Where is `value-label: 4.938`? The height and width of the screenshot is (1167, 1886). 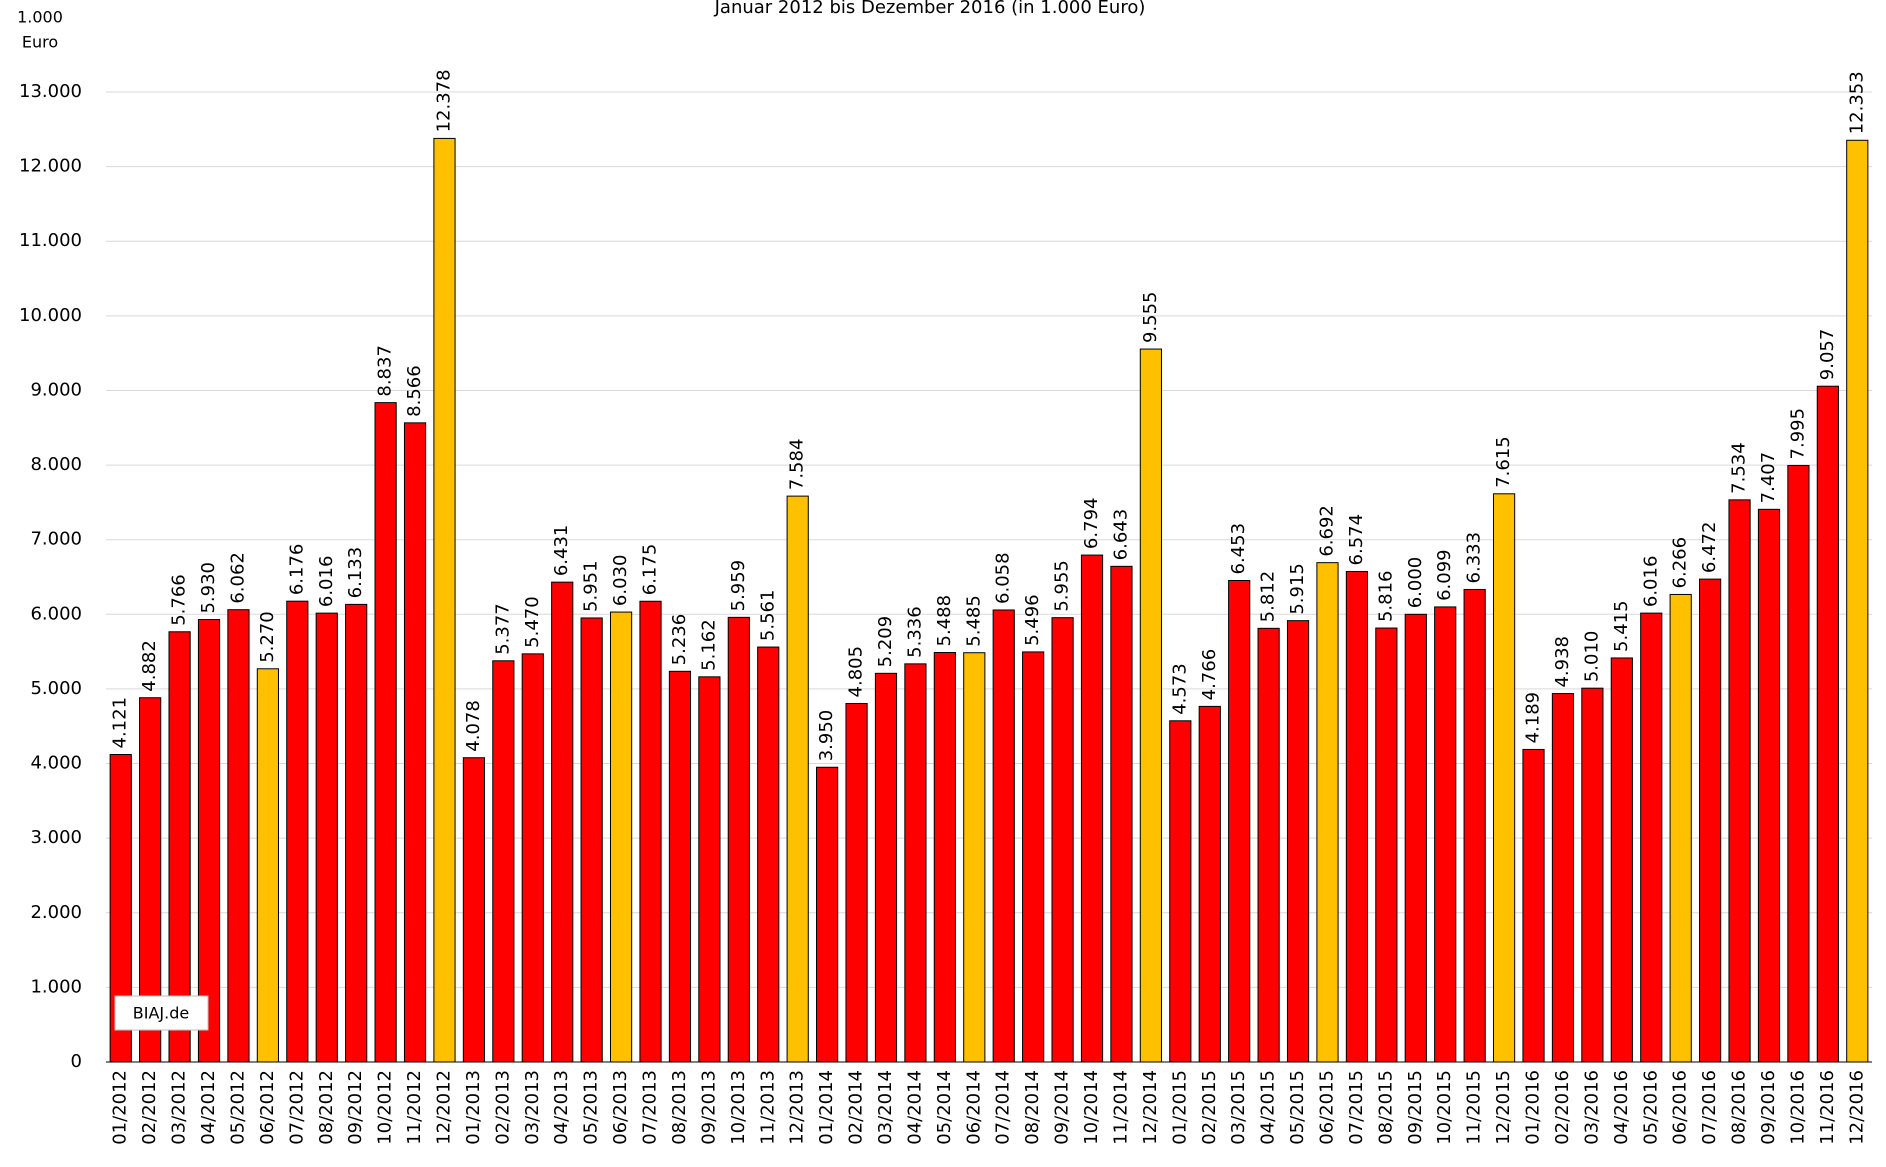
value-label: 4.938 is located at coordinates (1562, 662).